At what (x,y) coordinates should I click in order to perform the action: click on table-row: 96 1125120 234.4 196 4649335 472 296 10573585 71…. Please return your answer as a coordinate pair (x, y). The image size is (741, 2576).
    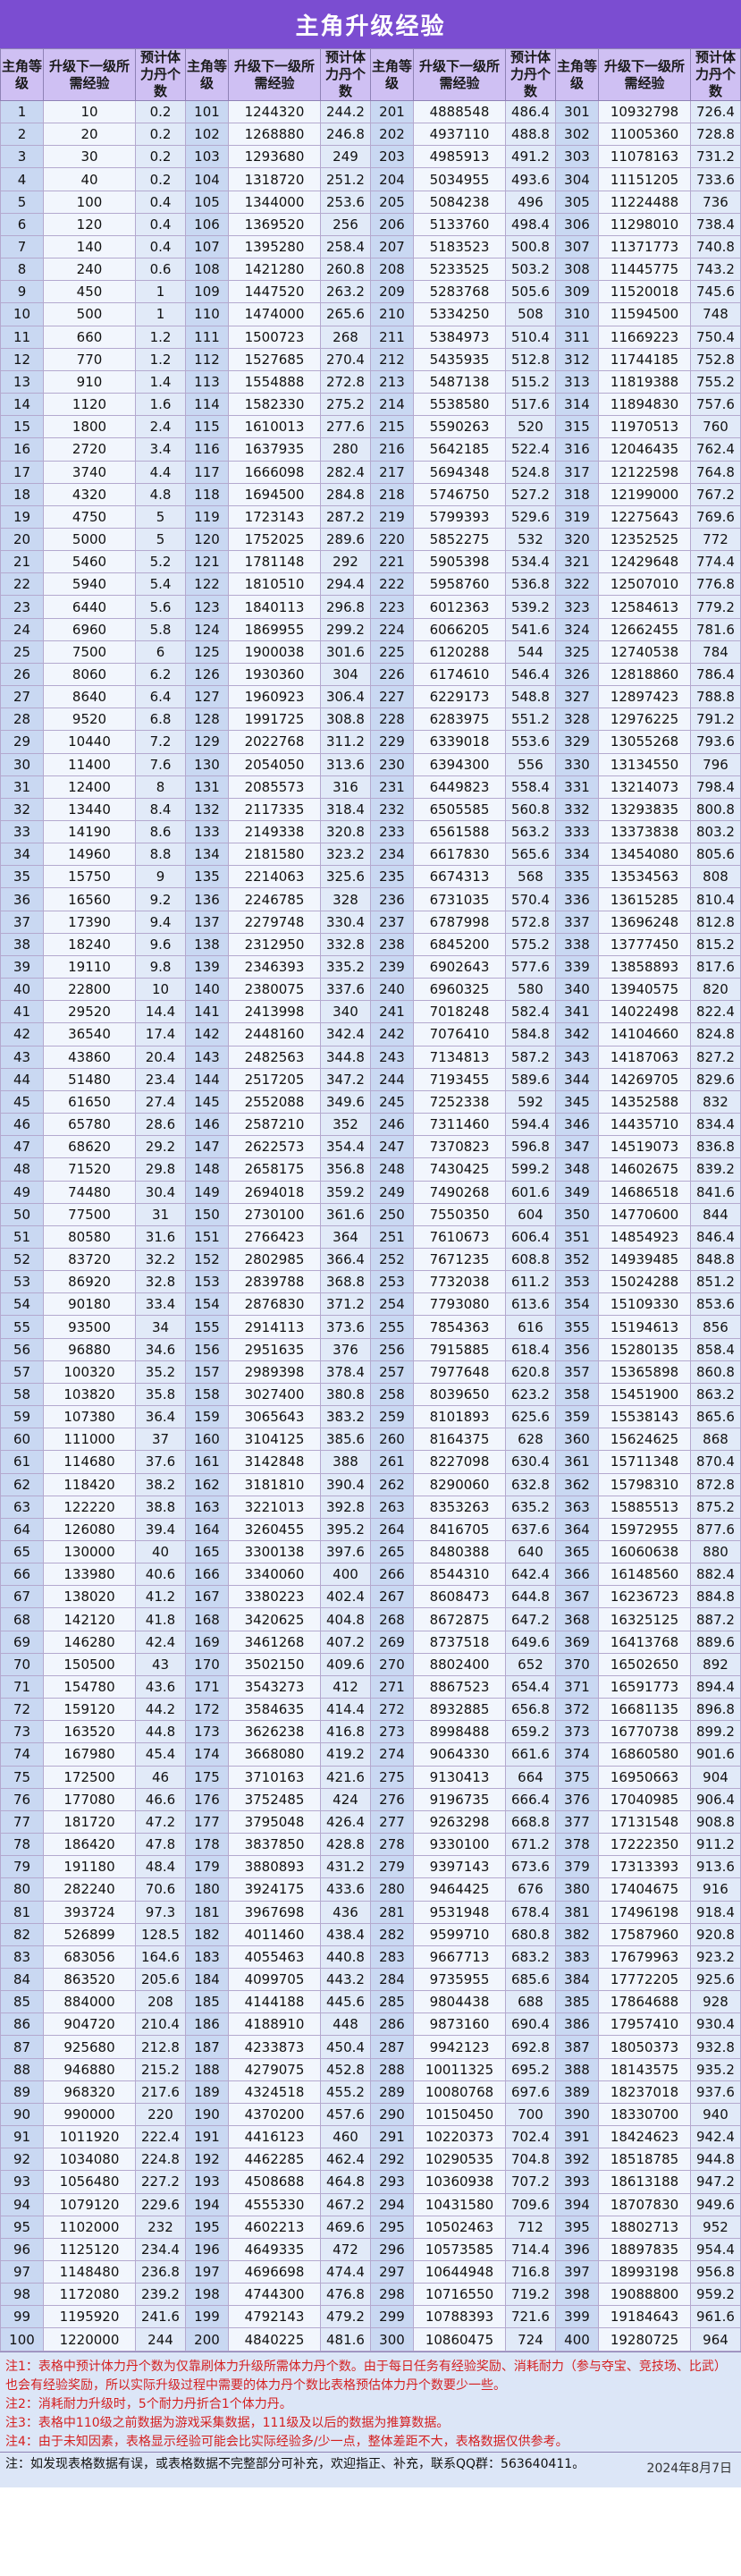
    Looking at the image, I should click on (370, 2249).